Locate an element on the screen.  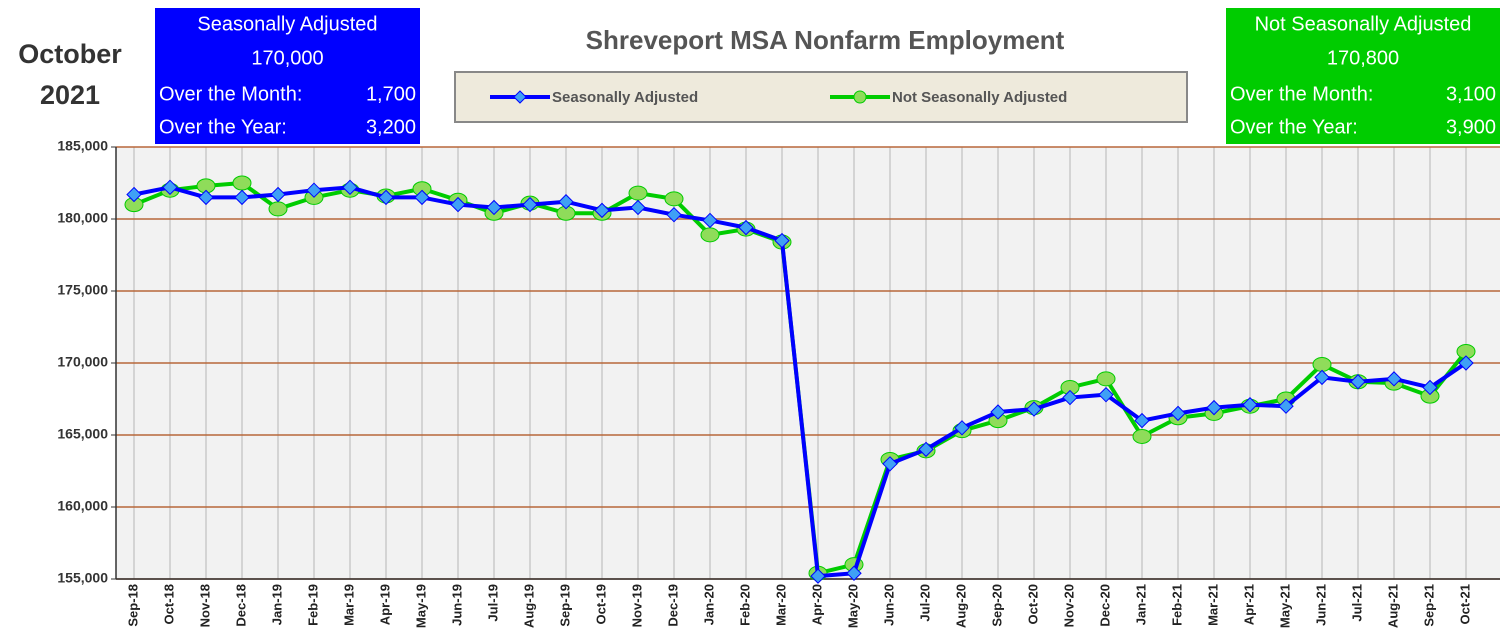
x-tick-label: Jan-20 is located at coordinates (708, 604).